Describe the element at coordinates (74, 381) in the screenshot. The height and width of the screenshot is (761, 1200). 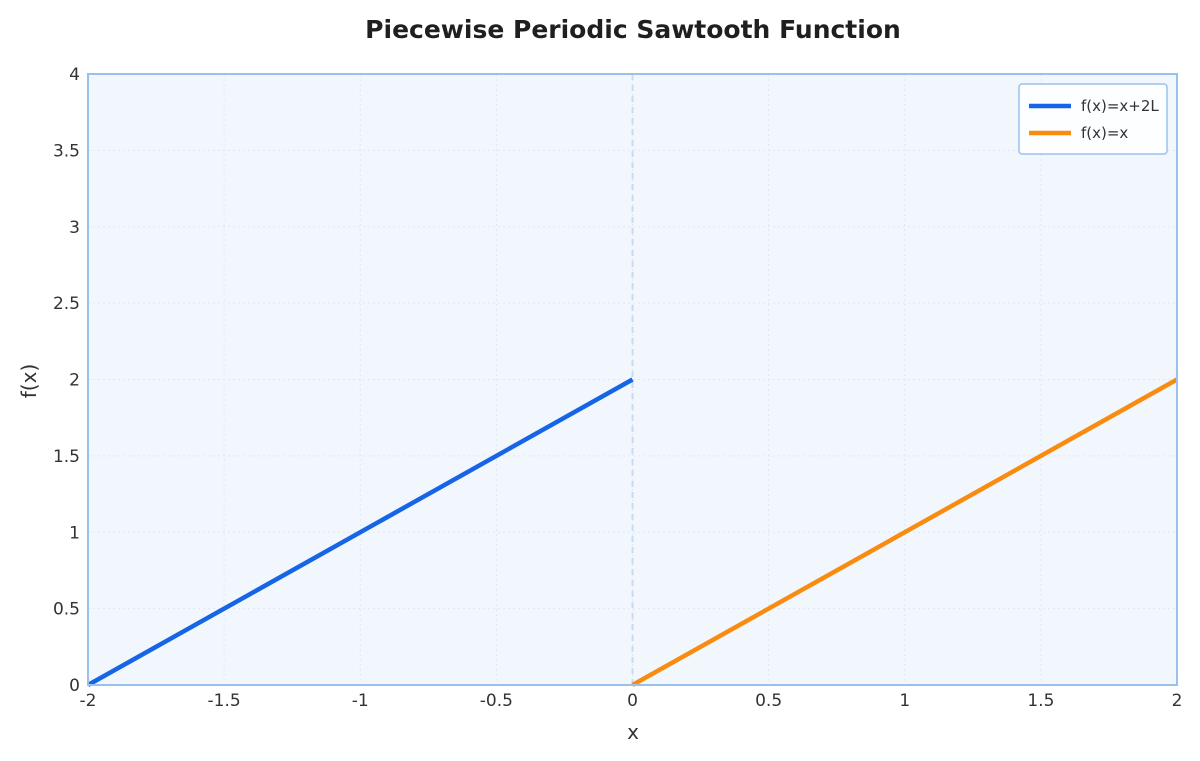
I see `y-tick-label: 2` at that location.